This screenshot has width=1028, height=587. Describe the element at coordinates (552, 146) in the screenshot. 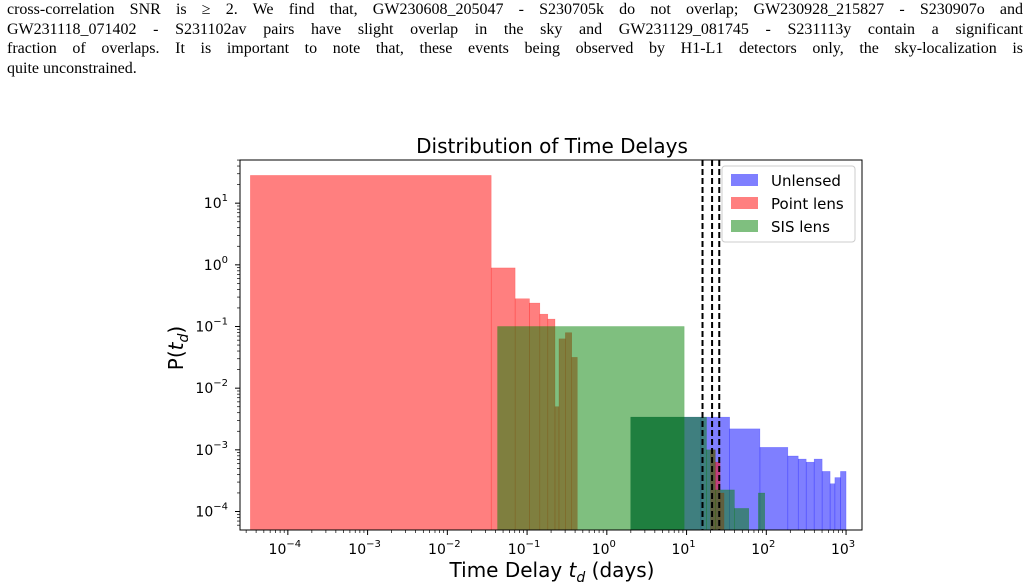

I see `chart-title: Distribution of Time Delays` at that location.